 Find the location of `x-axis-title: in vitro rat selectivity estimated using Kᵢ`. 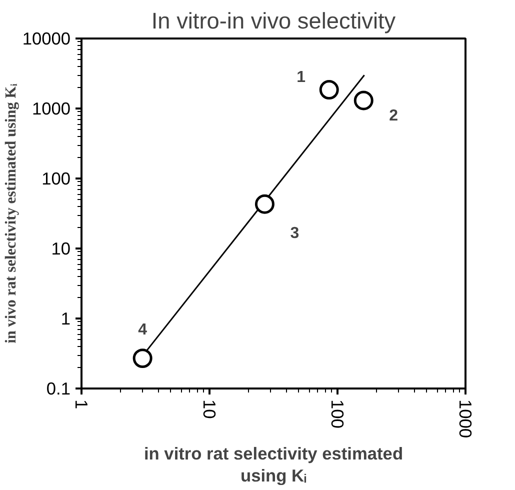

x-axis-title: in vitro rat selectivity estimated using Kᵢ is located at coordinates (274, 465).